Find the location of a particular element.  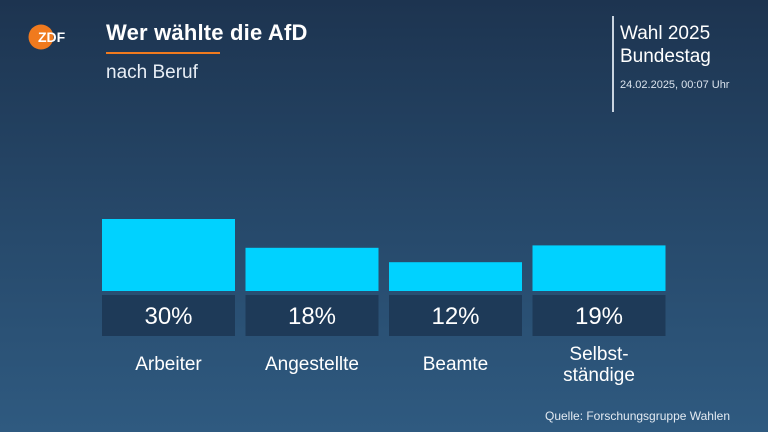

header-divider is located at coordinates (613, 64).